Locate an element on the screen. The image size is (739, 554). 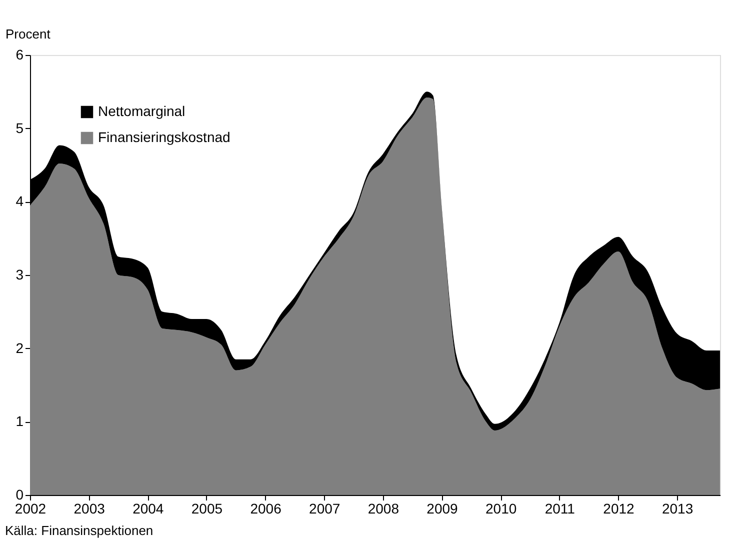
x-tick-label: 2010 is located at coordinates (501, 508).